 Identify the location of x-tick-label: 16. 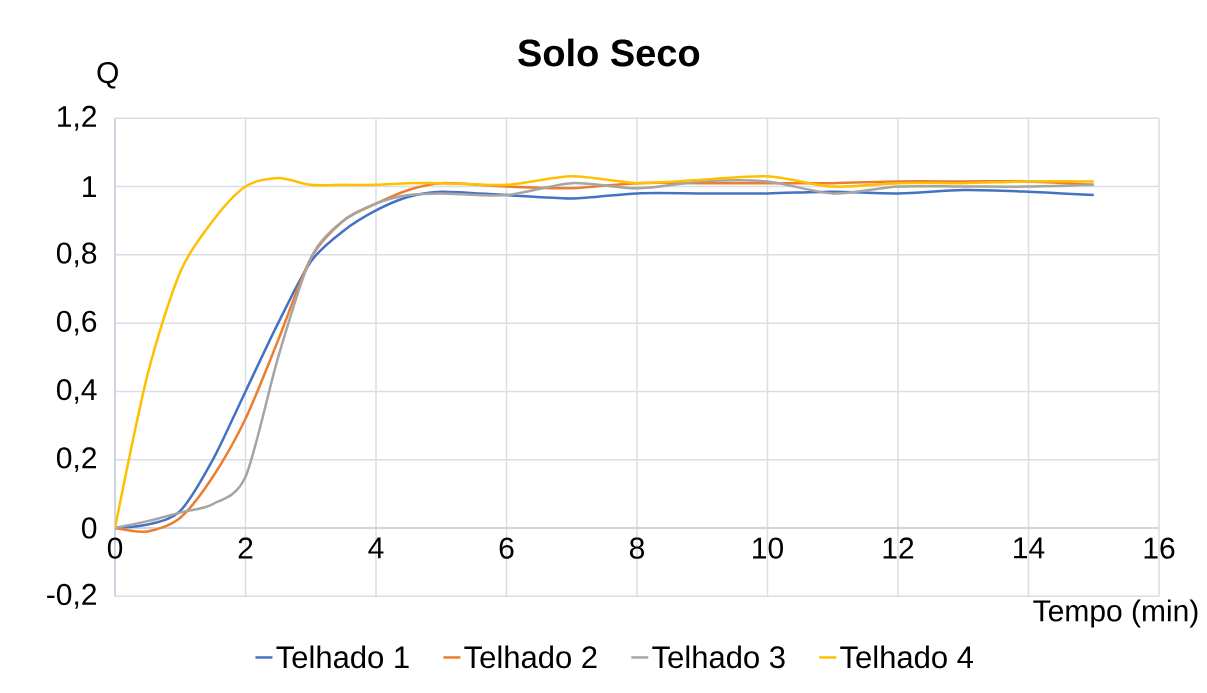
(1159, 548).